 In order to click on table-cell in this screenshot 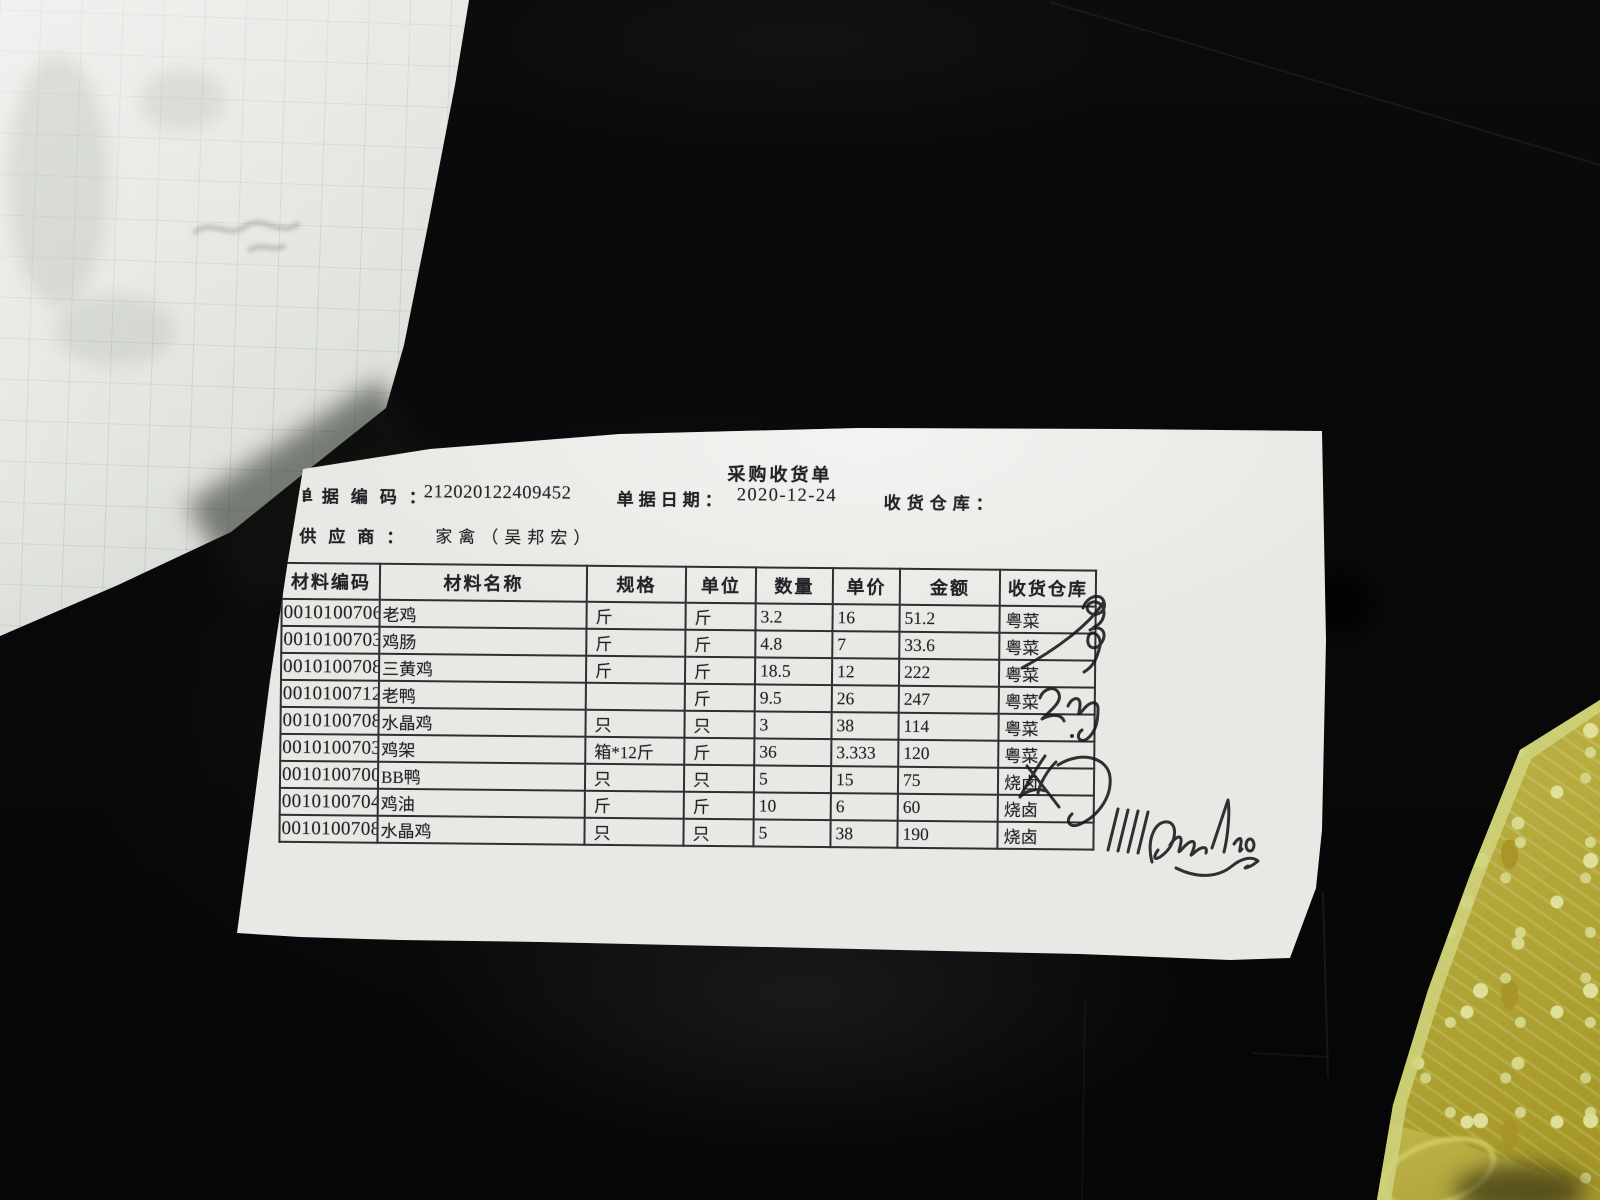, I will do `click(635, 696)`.